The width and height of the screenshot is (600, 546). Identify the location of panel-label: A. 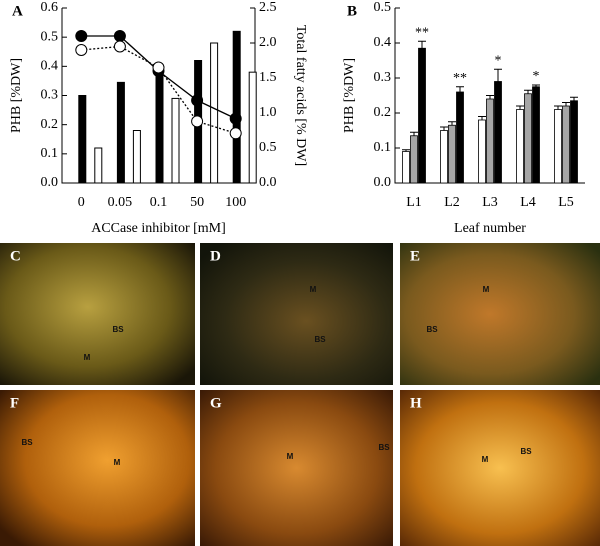
(17, 11).